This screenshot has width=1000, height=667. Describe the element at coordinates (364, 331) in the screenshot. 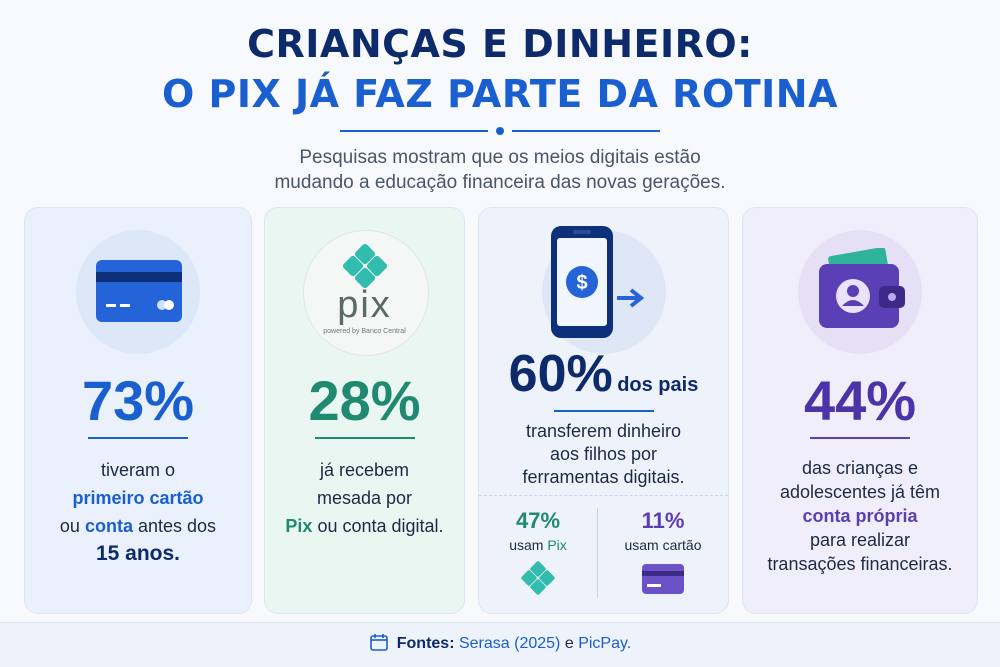

I see `logo-caption: powered by Banco Central` at that location.